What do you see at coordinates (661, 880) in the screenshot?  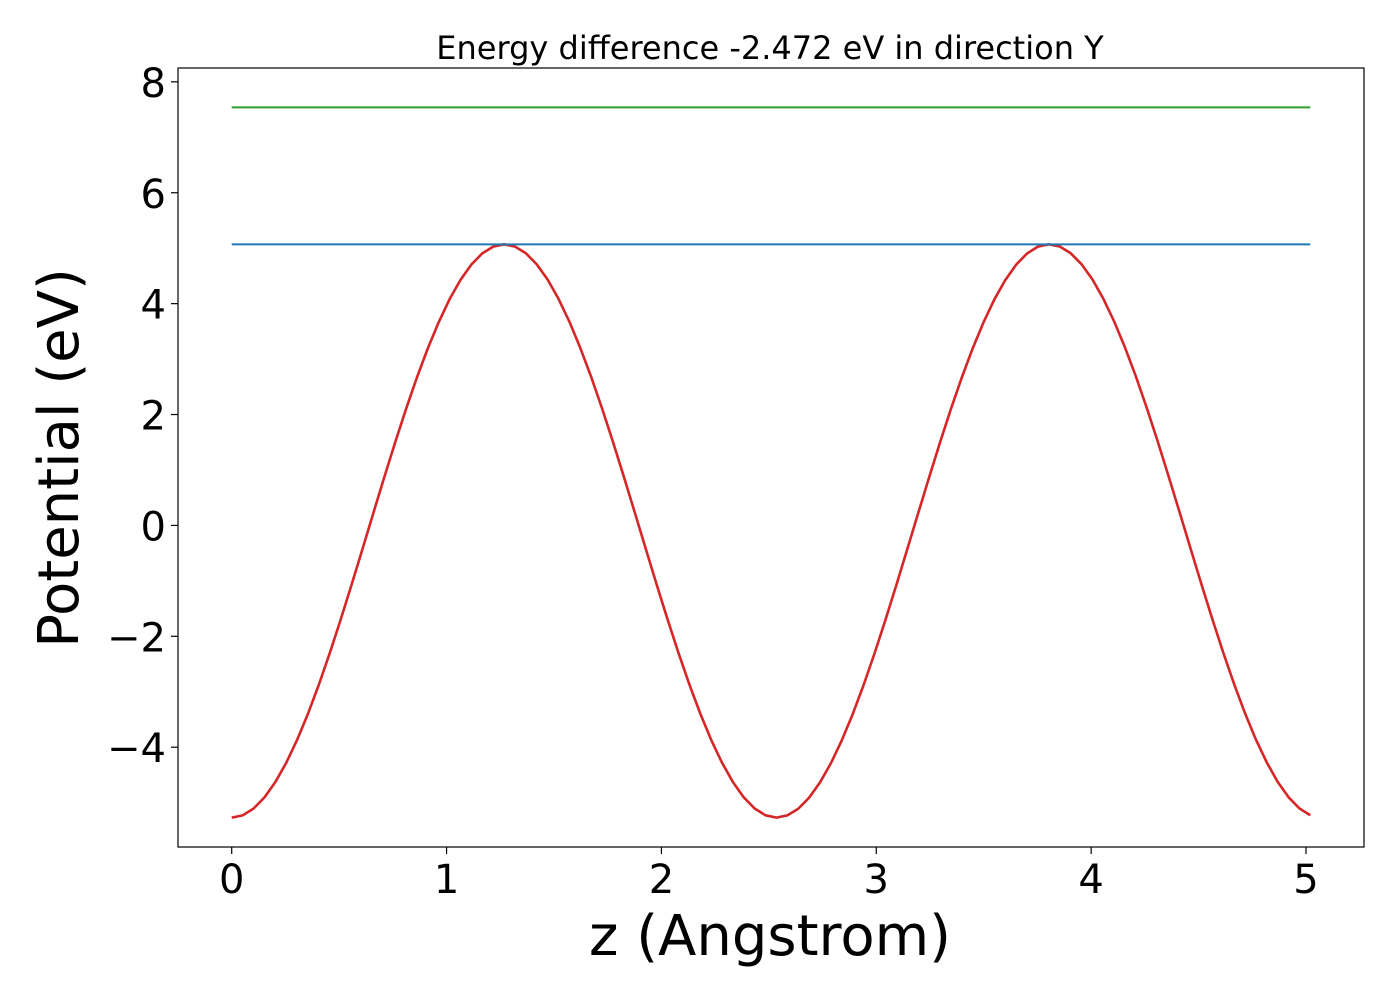 I see `x-tick-label: 2` at bounding box center [661, 880].